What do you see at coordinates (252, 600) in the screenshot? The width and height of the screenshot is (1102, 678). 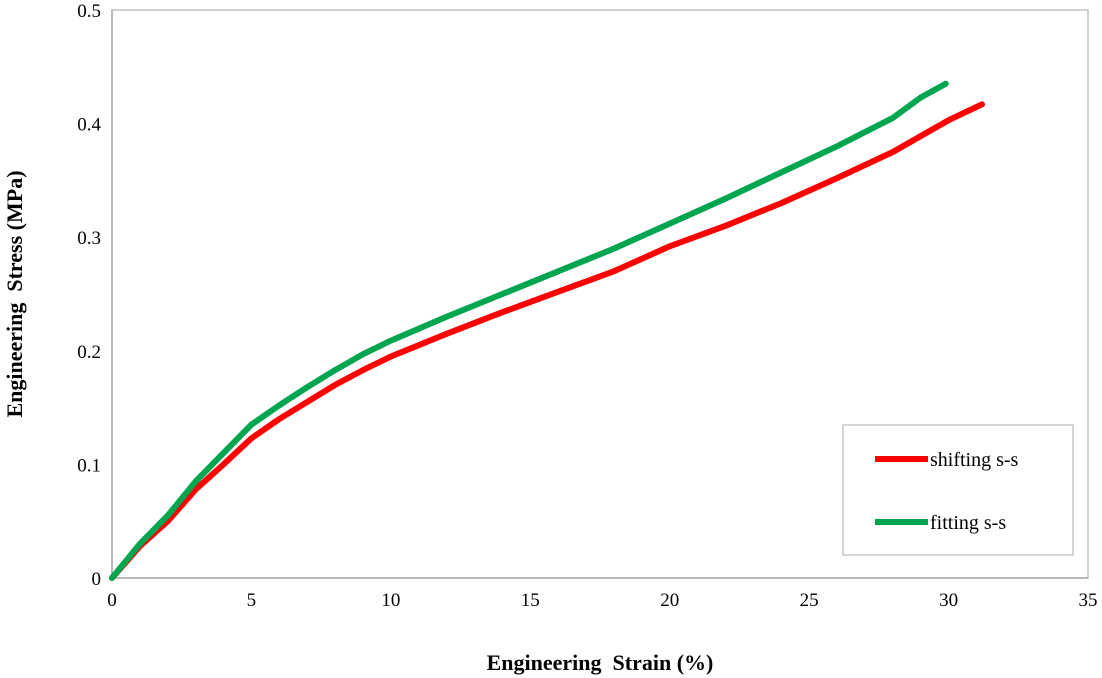 I see `x-tick-label: 5` at bounding box center [252, 600].